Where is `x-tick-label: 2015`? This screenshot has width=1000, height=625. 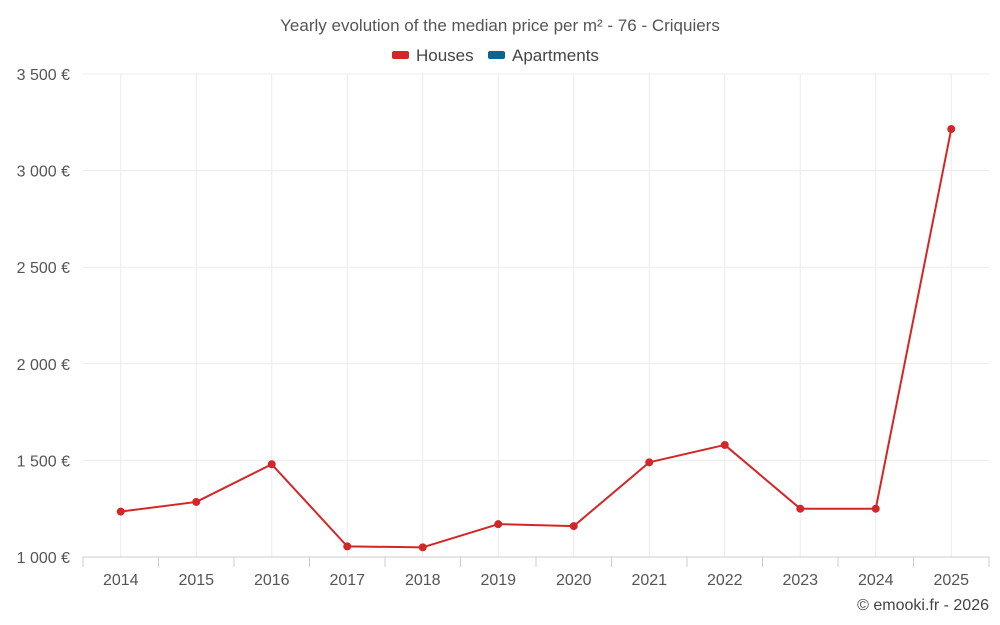
x-tick-label: 2015 is located at coordinates (196, 580).